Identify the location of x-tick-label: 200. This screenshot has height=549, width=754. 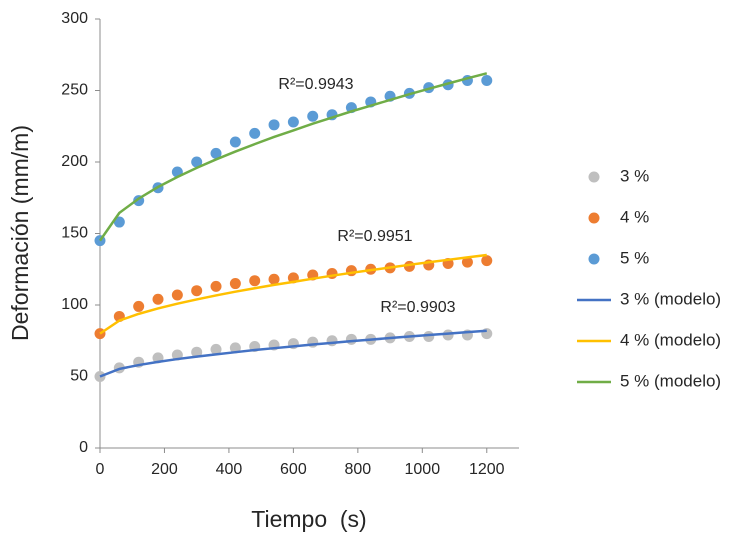
(164, 469).